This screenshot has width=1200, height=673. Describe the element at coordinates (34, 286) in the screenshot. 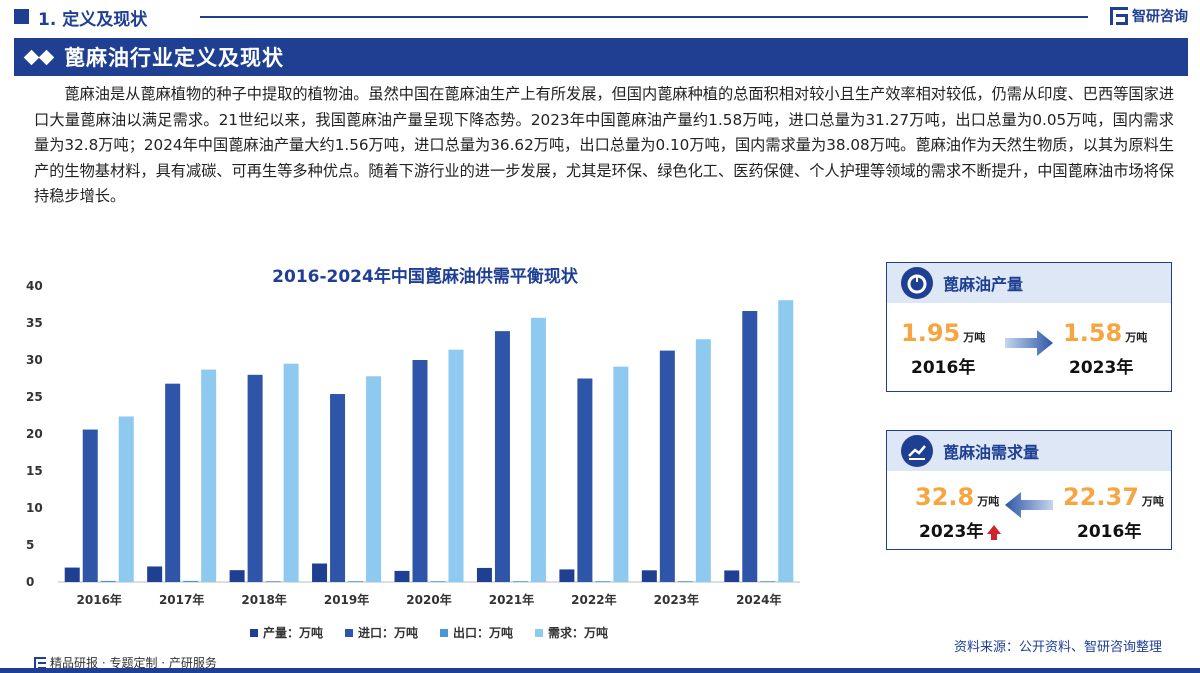

I see `y-tick-label: 40` at that location.